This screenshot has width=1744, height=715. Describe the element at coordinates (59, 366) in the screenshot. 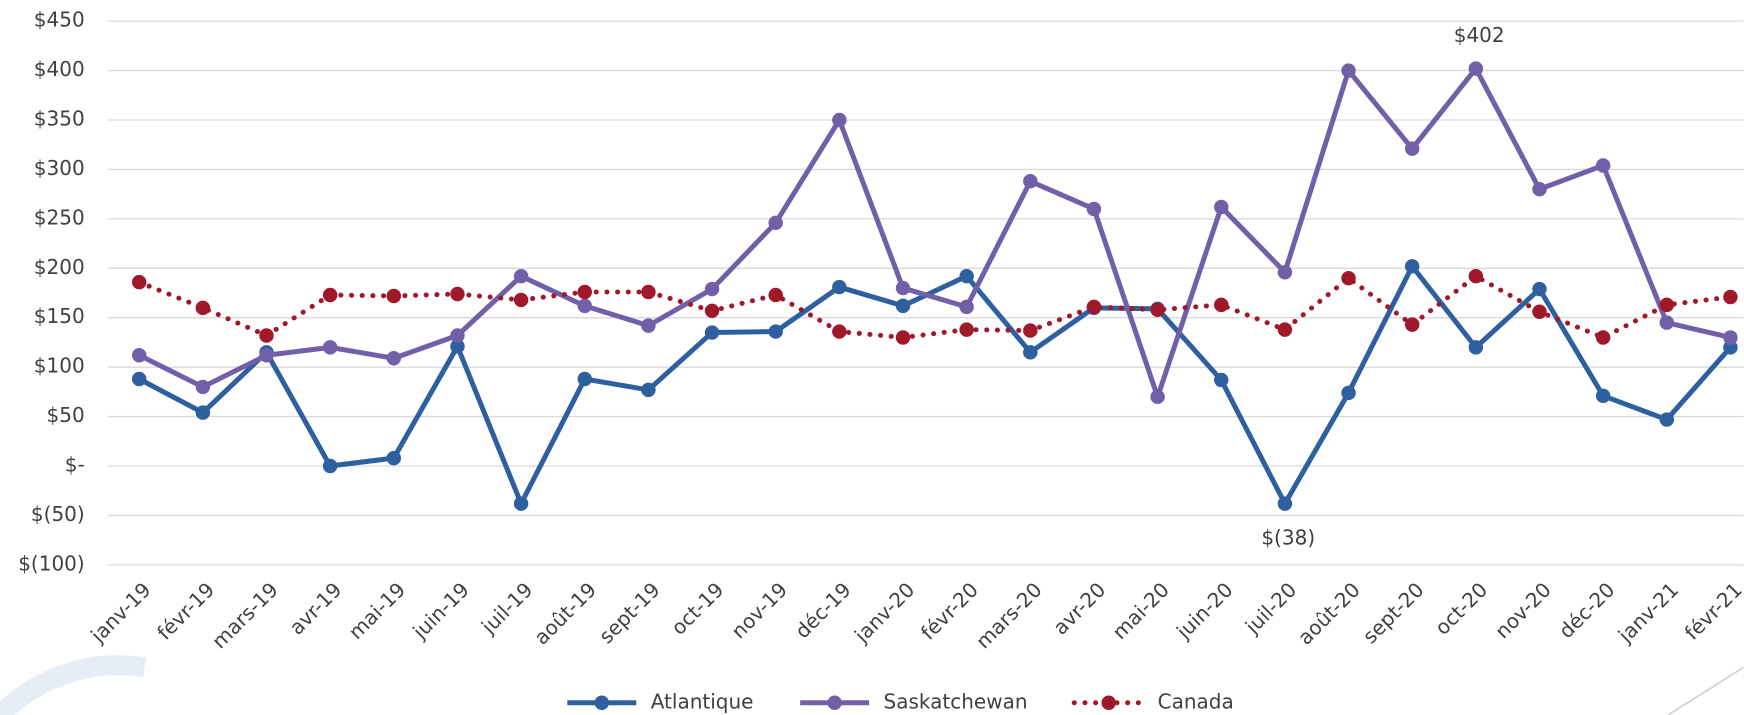

I see `y-tick-label: $100` at that location.